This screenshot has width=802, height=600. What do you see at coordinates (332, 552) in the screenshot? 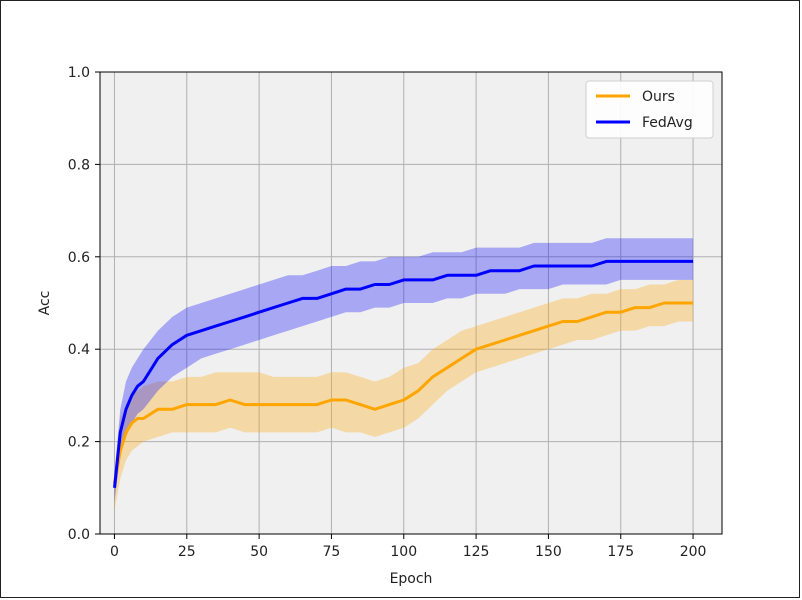
I see `x-tick-label: 75` at bounding box center [332, 552].